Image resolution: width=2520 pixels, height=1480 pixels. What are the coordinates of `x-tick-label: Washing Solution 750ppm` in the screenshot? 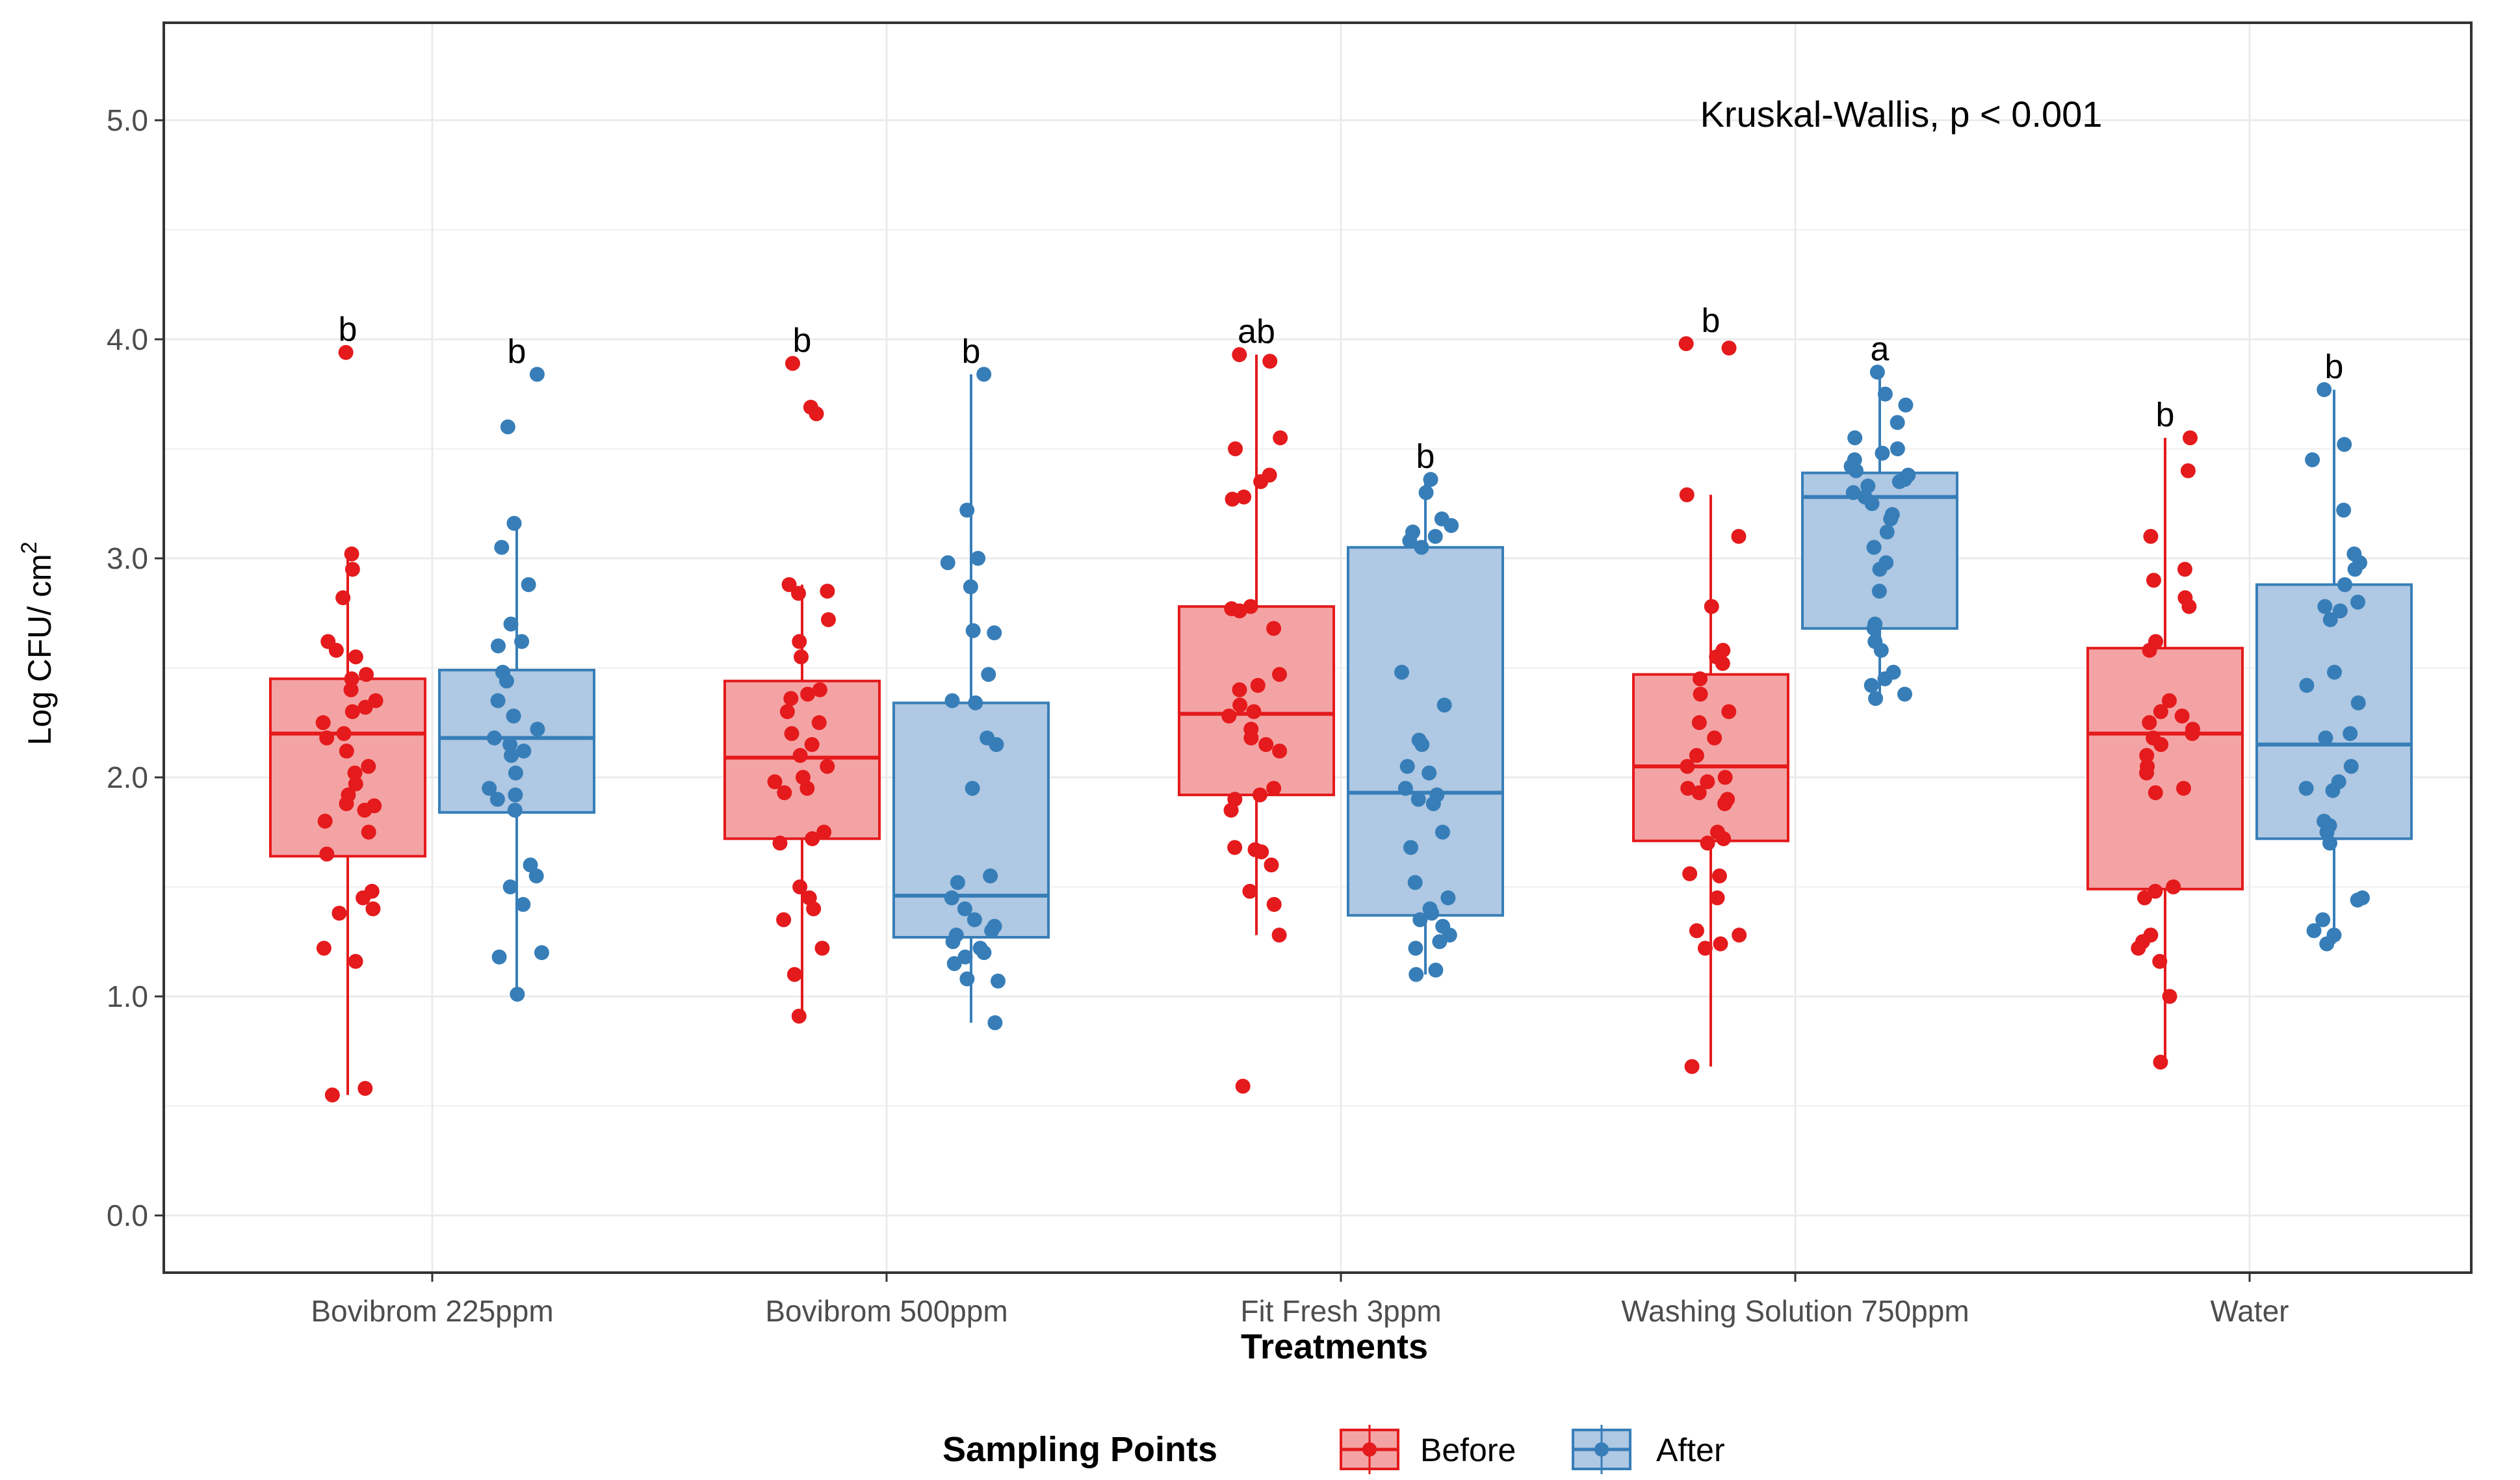 It's located at (1795, 1311).